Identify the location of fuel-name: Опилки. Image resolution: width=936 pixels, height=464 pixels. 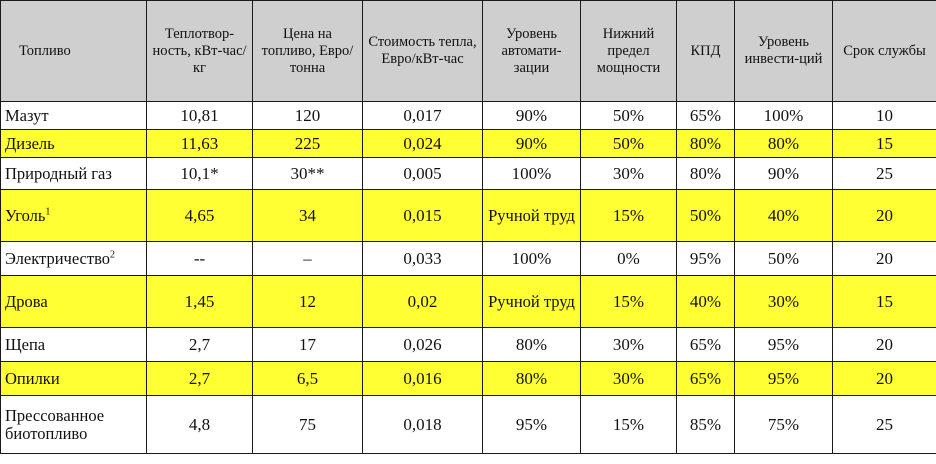
(32, 378).